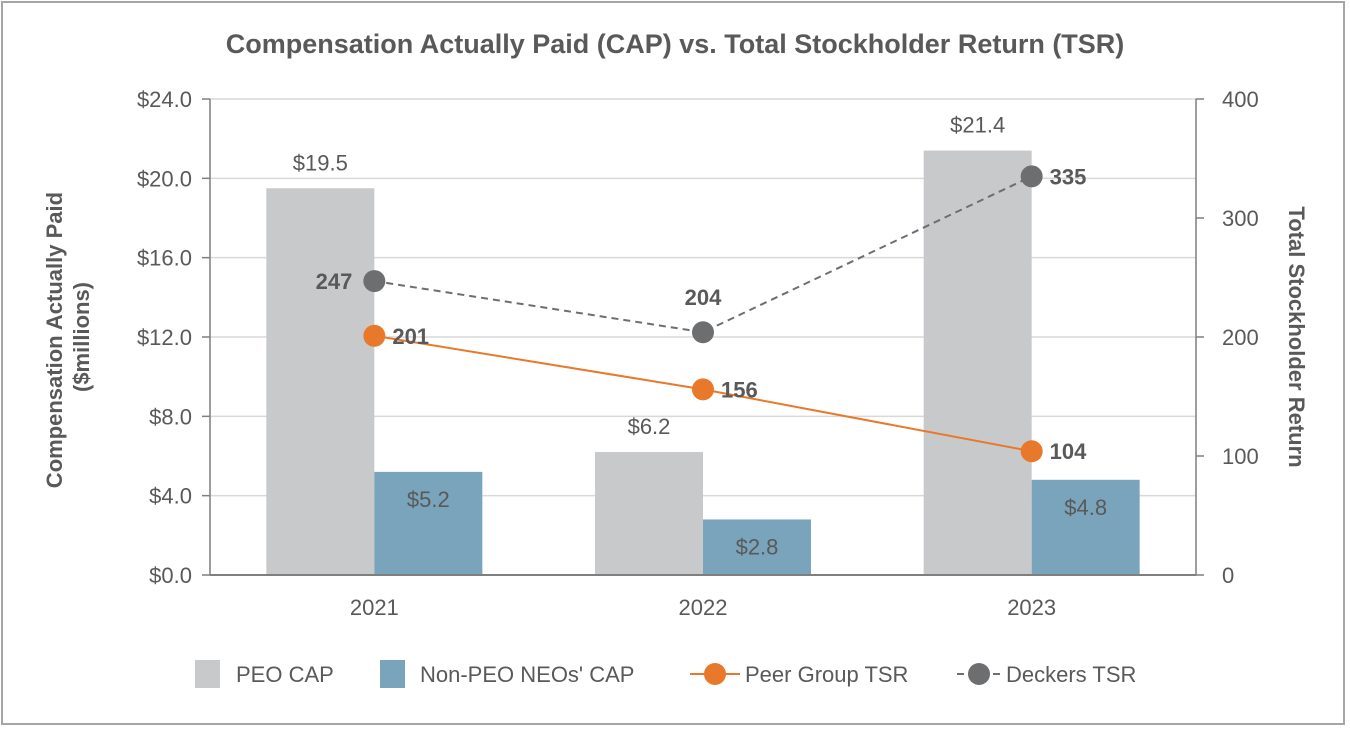 The image size is (1350, 730). Describe the element at coordinates (527, 674) in the screenshot. I see `legend-label-non-peo-cap: Non-PEO NEOs' CAP` at that location.